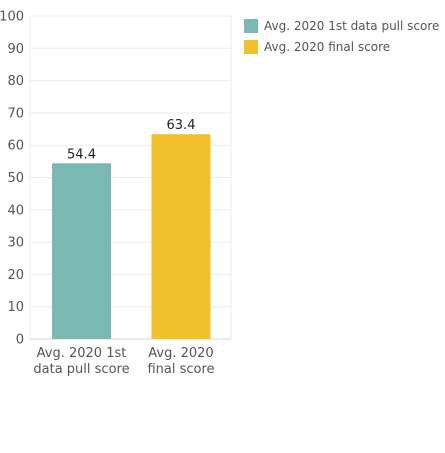  What do you see at coordinates (251, 47) in the screenshot?
I see `legend-swatch-final` at bounding box center [251, 47].